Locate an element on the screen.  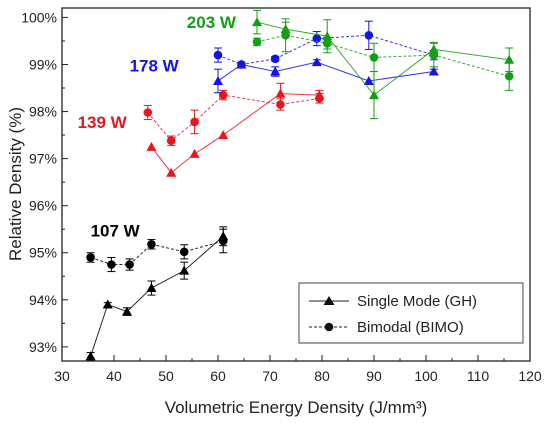
y-tick-label: 98% is located at coordinates (43, 112).